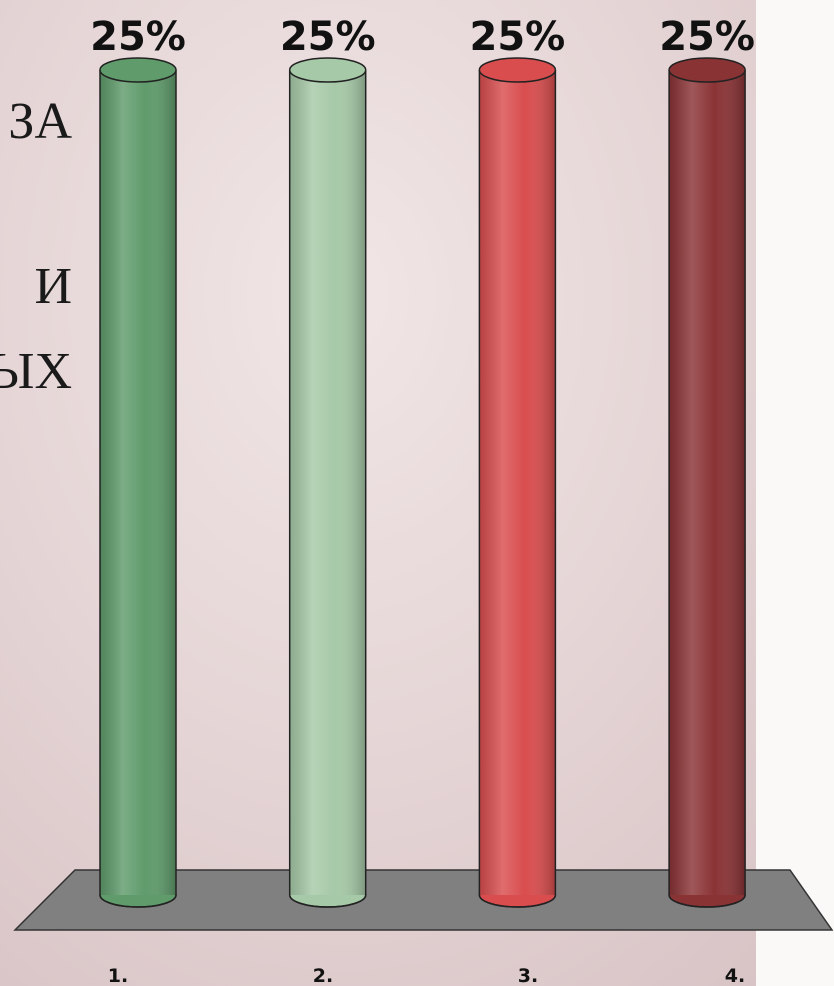 The width and height of the screenshot is (834, 986). Describe the element at coordinates (53, 286) in the screenshot. I see `annotation: И` at that location.